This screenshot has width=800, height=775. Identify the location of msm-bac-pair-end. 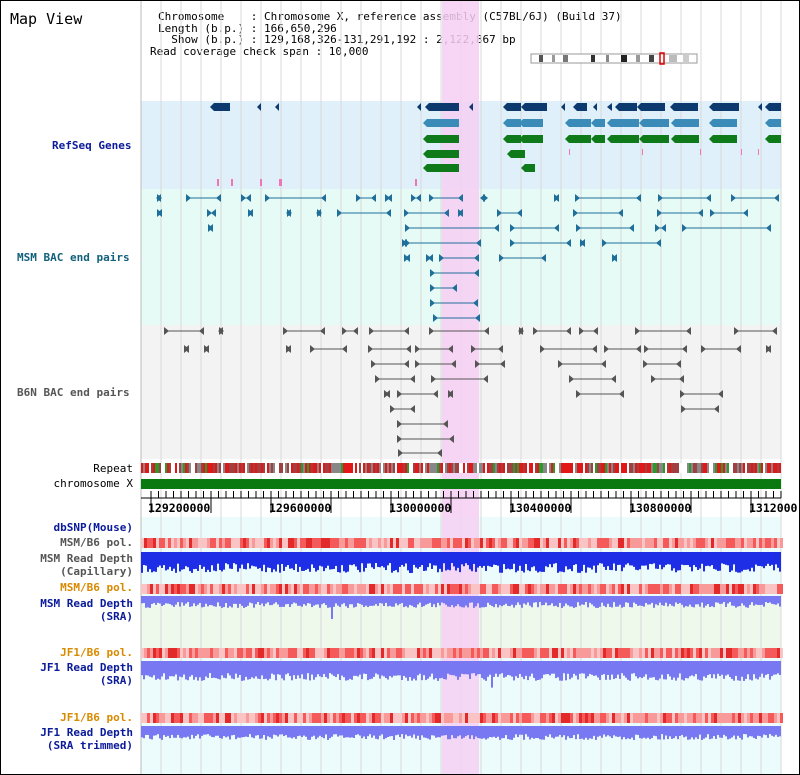
(243, 198).